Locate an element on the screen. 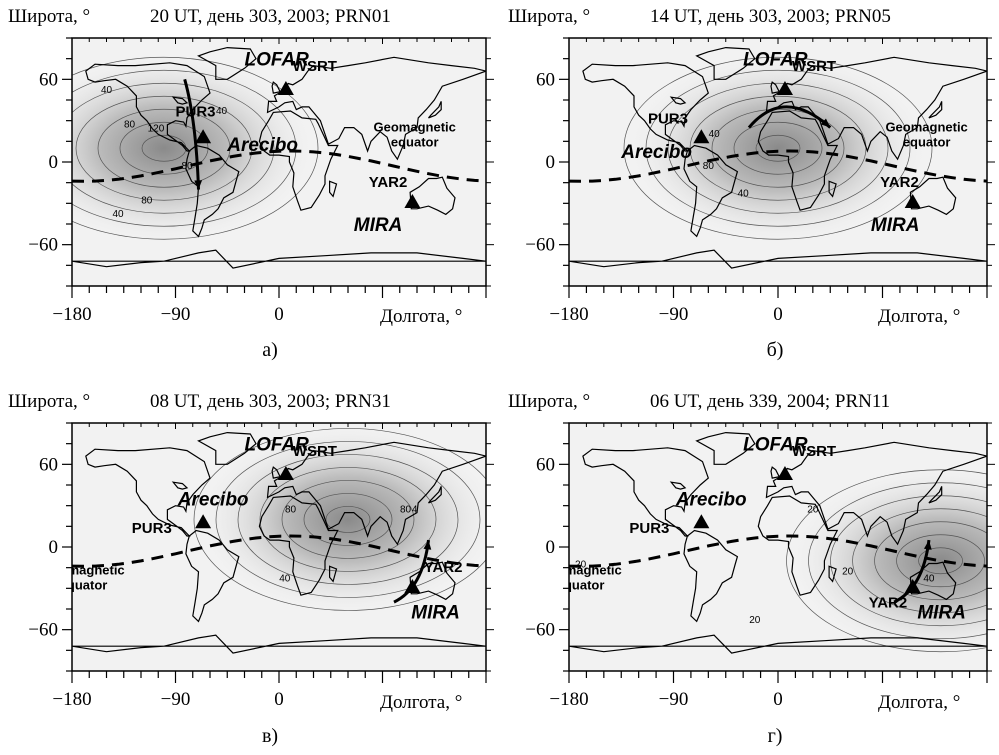  panel-title: 06 UT, день 339, 2004; PRN11 is located at coordinates (770, 401).